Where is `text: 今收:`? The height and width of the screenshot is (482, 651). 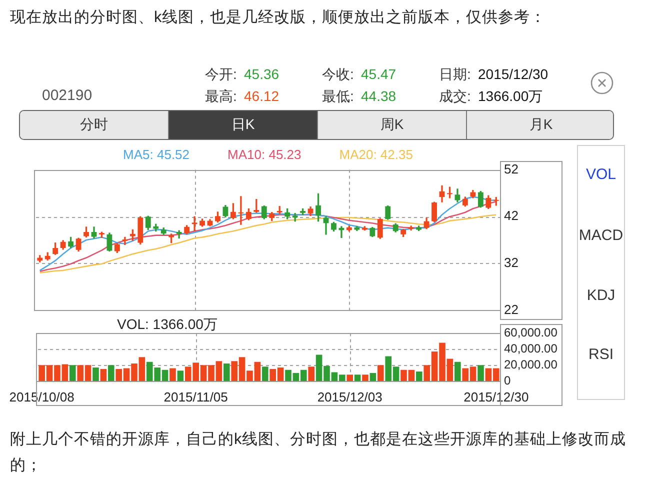
text: 今收: is located at coordinates (338, 74).